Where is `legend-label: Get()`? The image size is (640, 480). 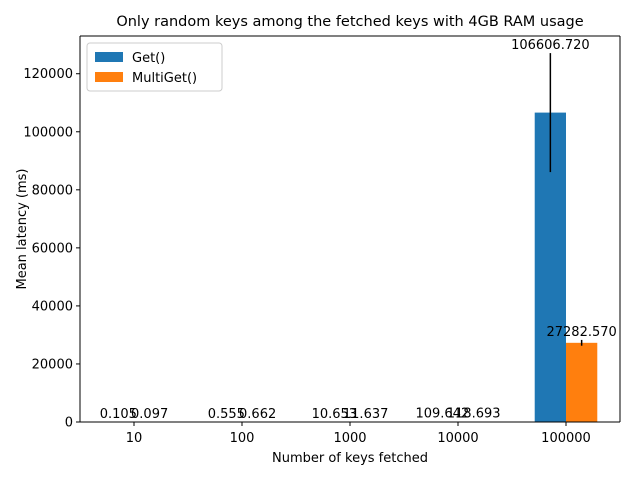 legend-label: Get() is located at coordinates (148, 58).